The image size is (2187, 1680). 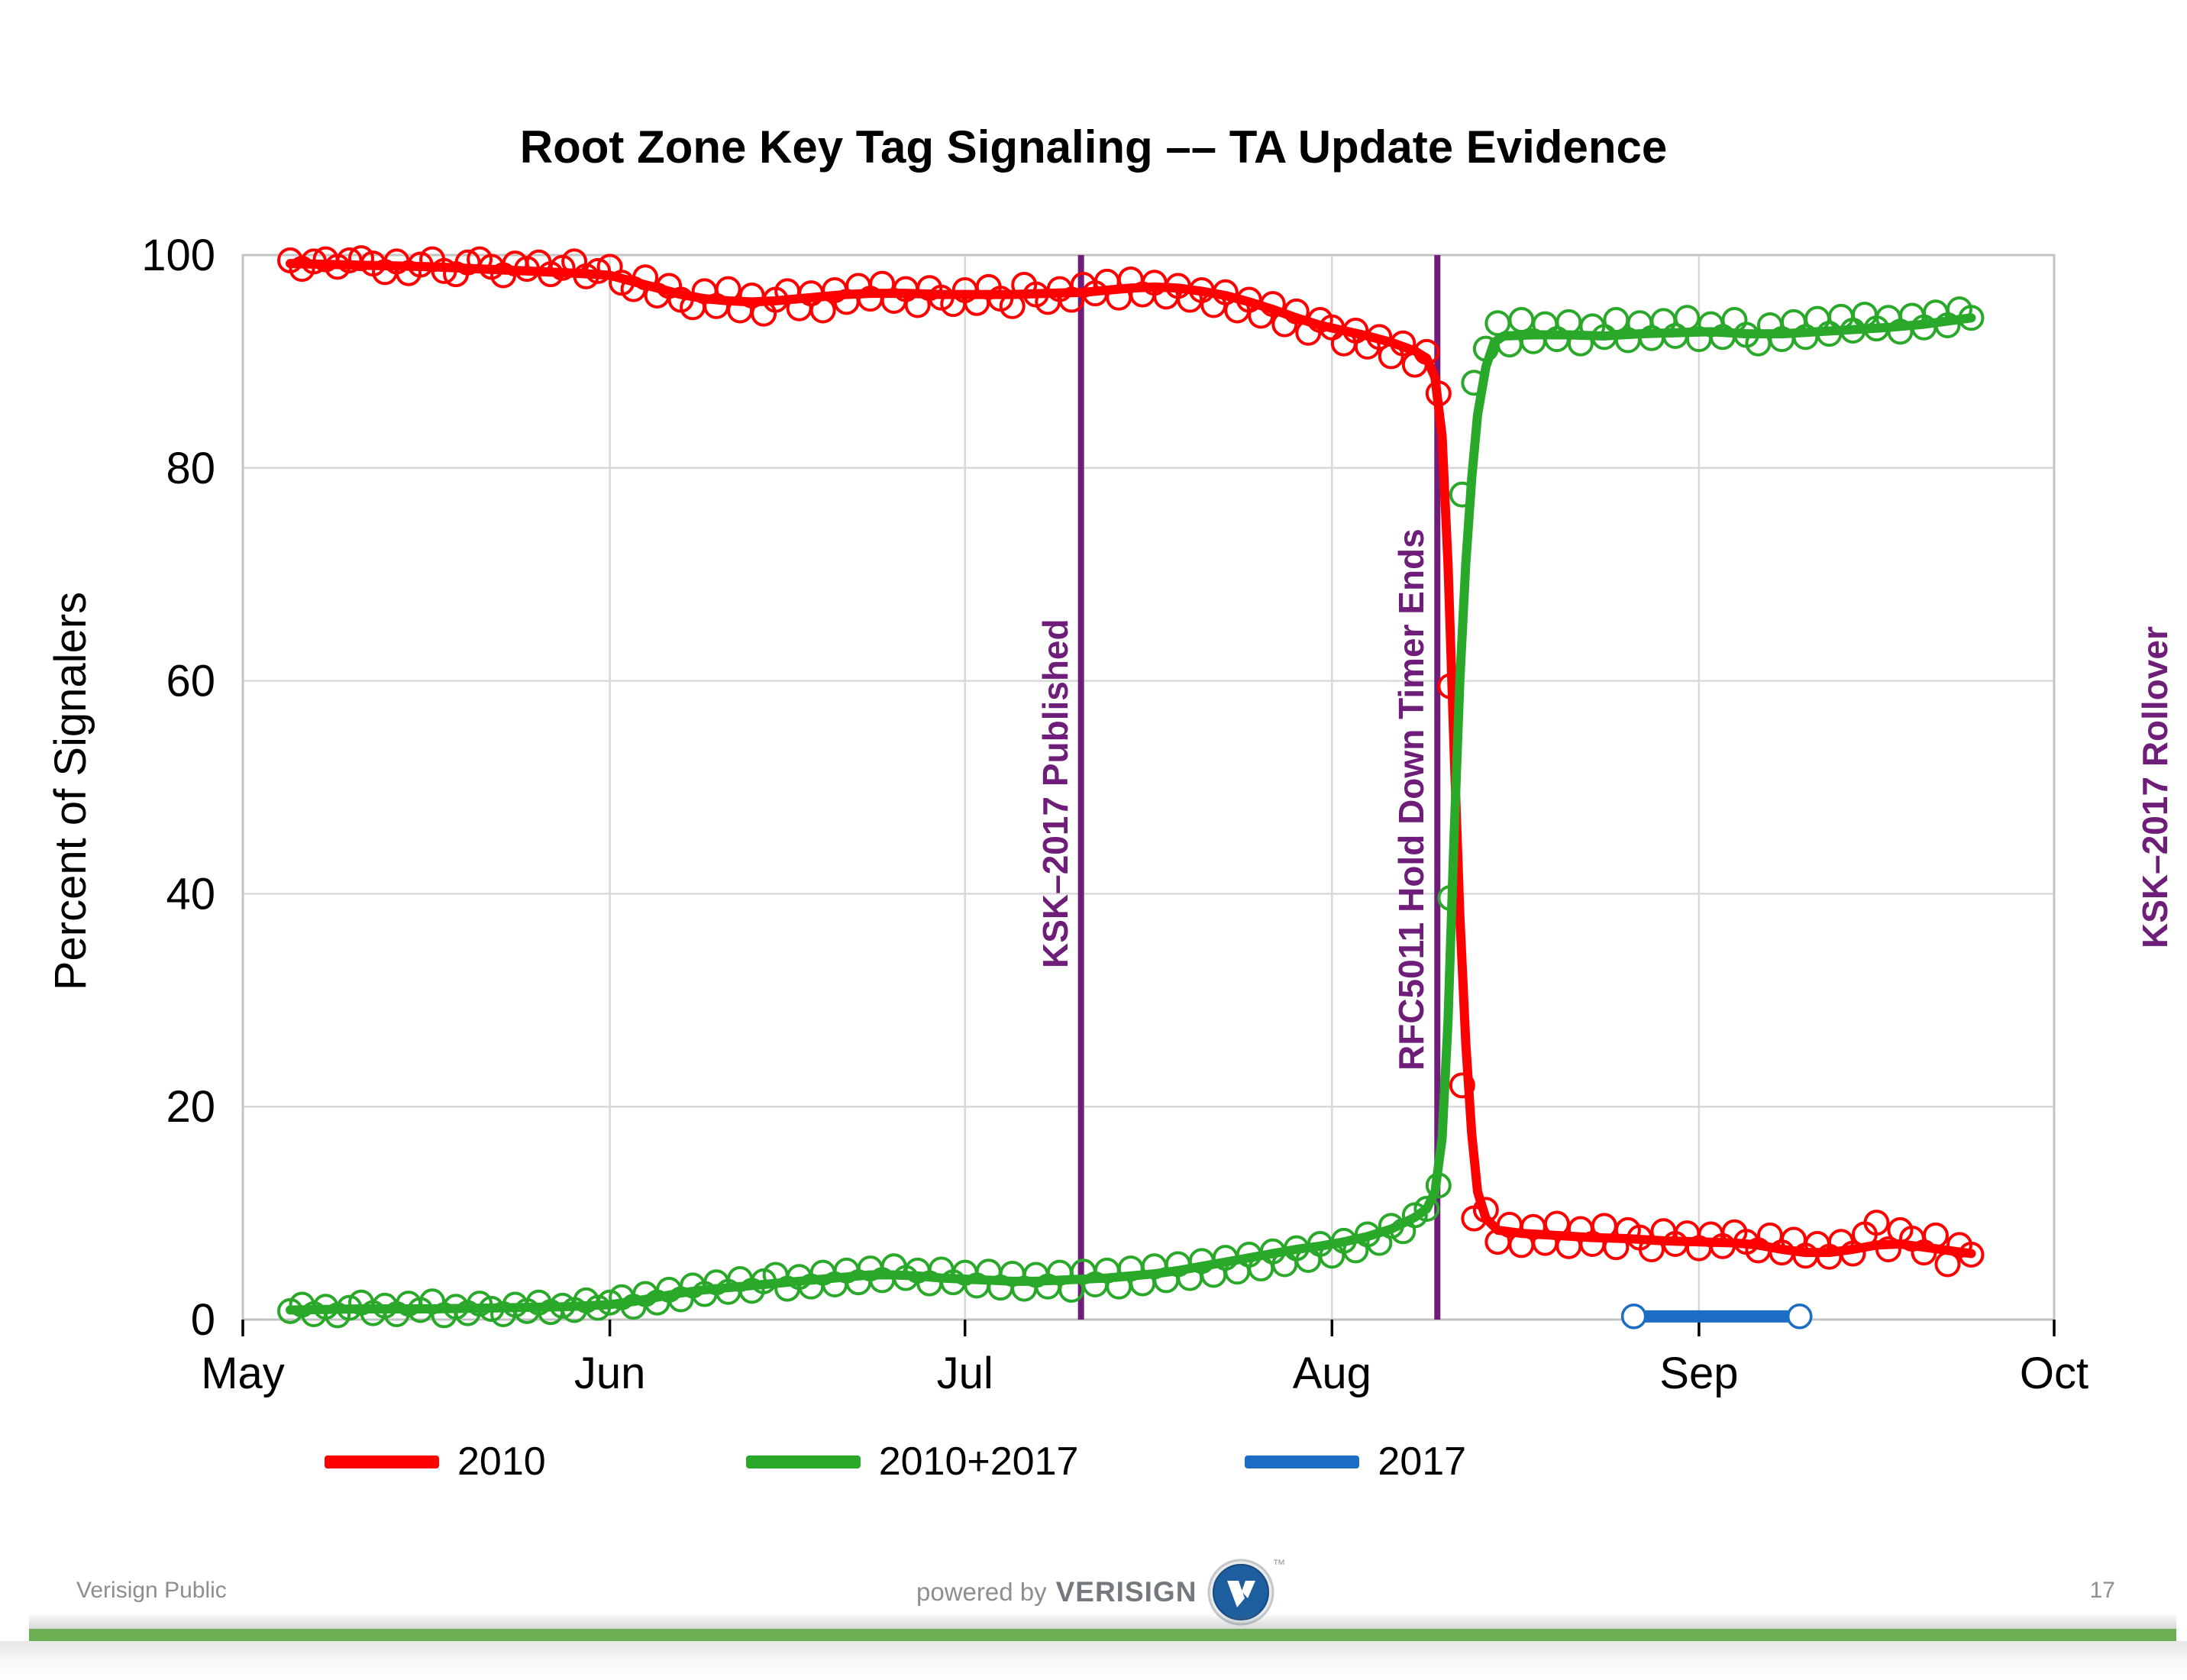 I want to click on powered-by-verisign: powered by VERISIGN ™, so click(x=1100, y=1592).